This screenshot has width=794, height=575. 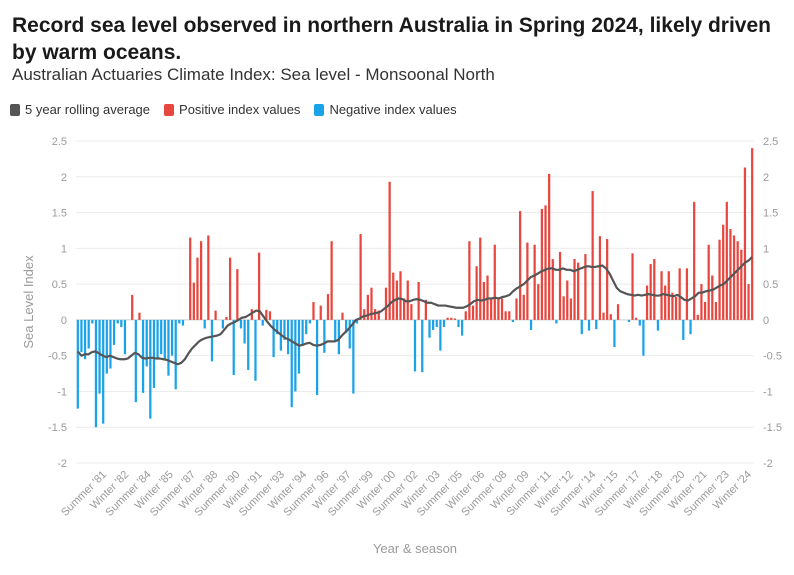 What do you see at coordinates (80, 109) in the screenshot?
I see `legend-item-rolling-average: 5 year rolling average` at bounding box center [80, 109].